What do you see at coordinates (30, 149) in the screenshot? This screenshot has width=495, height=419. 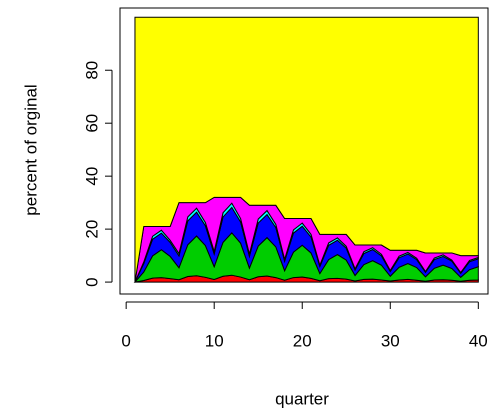 I see `y-axis-label: percent of orginal` at bounding box center [30, 149].